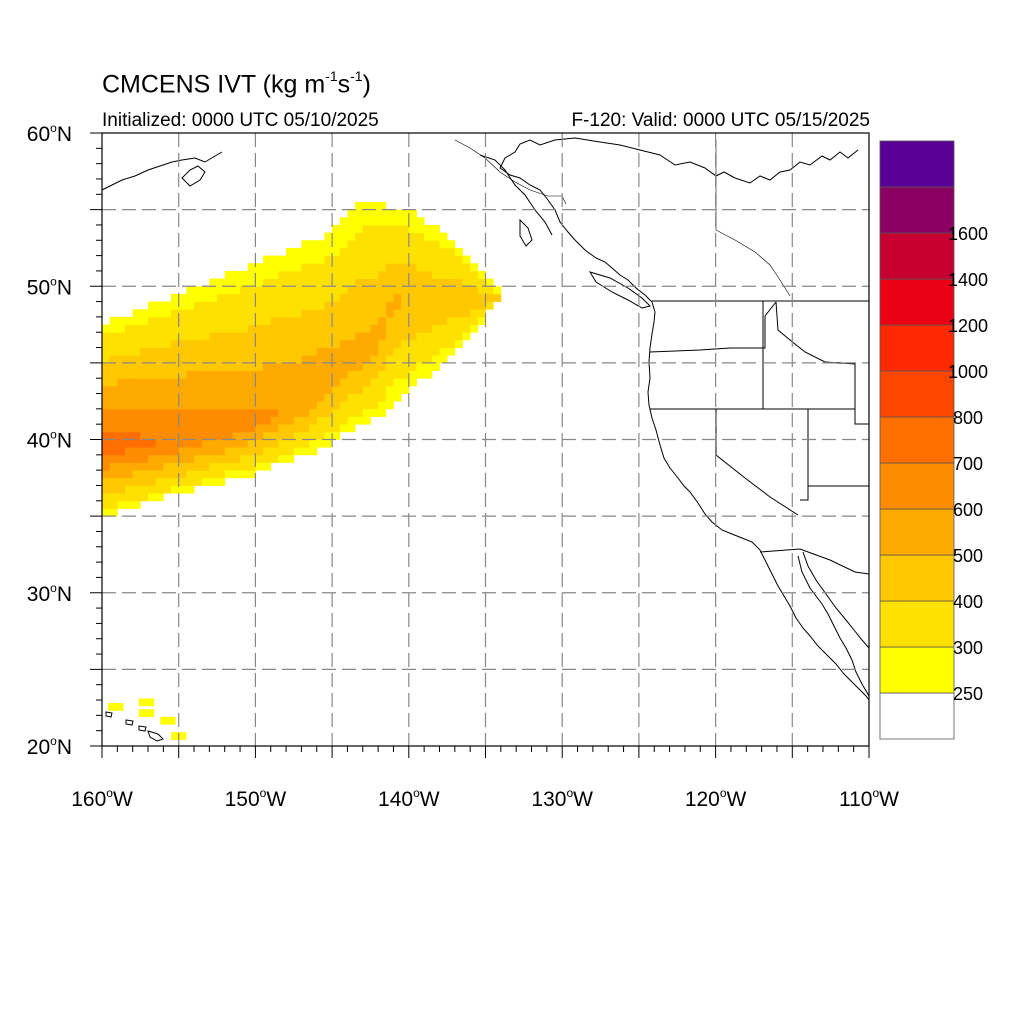 This screenshot has width=1024, height=1024. Describe the element at coordinates (619, 290) in the screenshot. I see `vancouver-island` at that location.